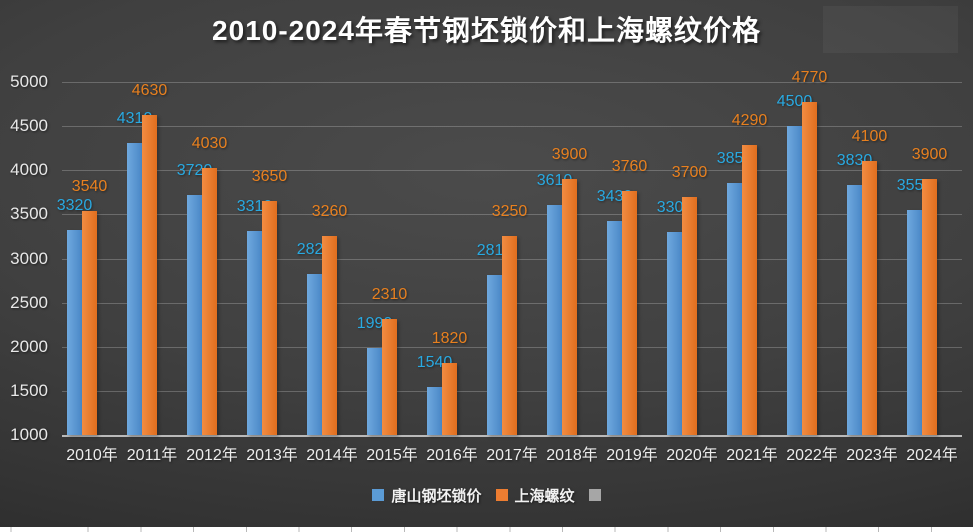 The image size is (973, 532). I want to click on legend-item-empty, so click(594, 495).